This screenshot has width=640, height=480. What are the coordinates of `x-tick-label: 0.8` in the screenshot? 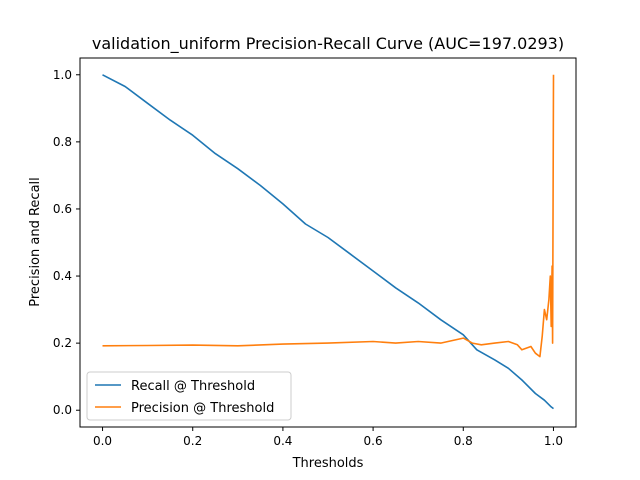 It's located at (463, 441).